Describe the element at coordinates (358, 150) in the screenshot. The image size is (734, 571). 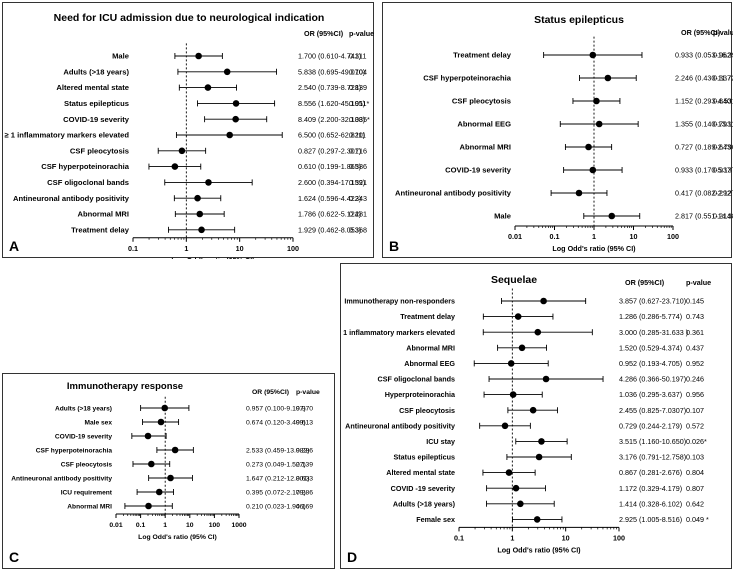
I see `p-value: 0.716` at that location.